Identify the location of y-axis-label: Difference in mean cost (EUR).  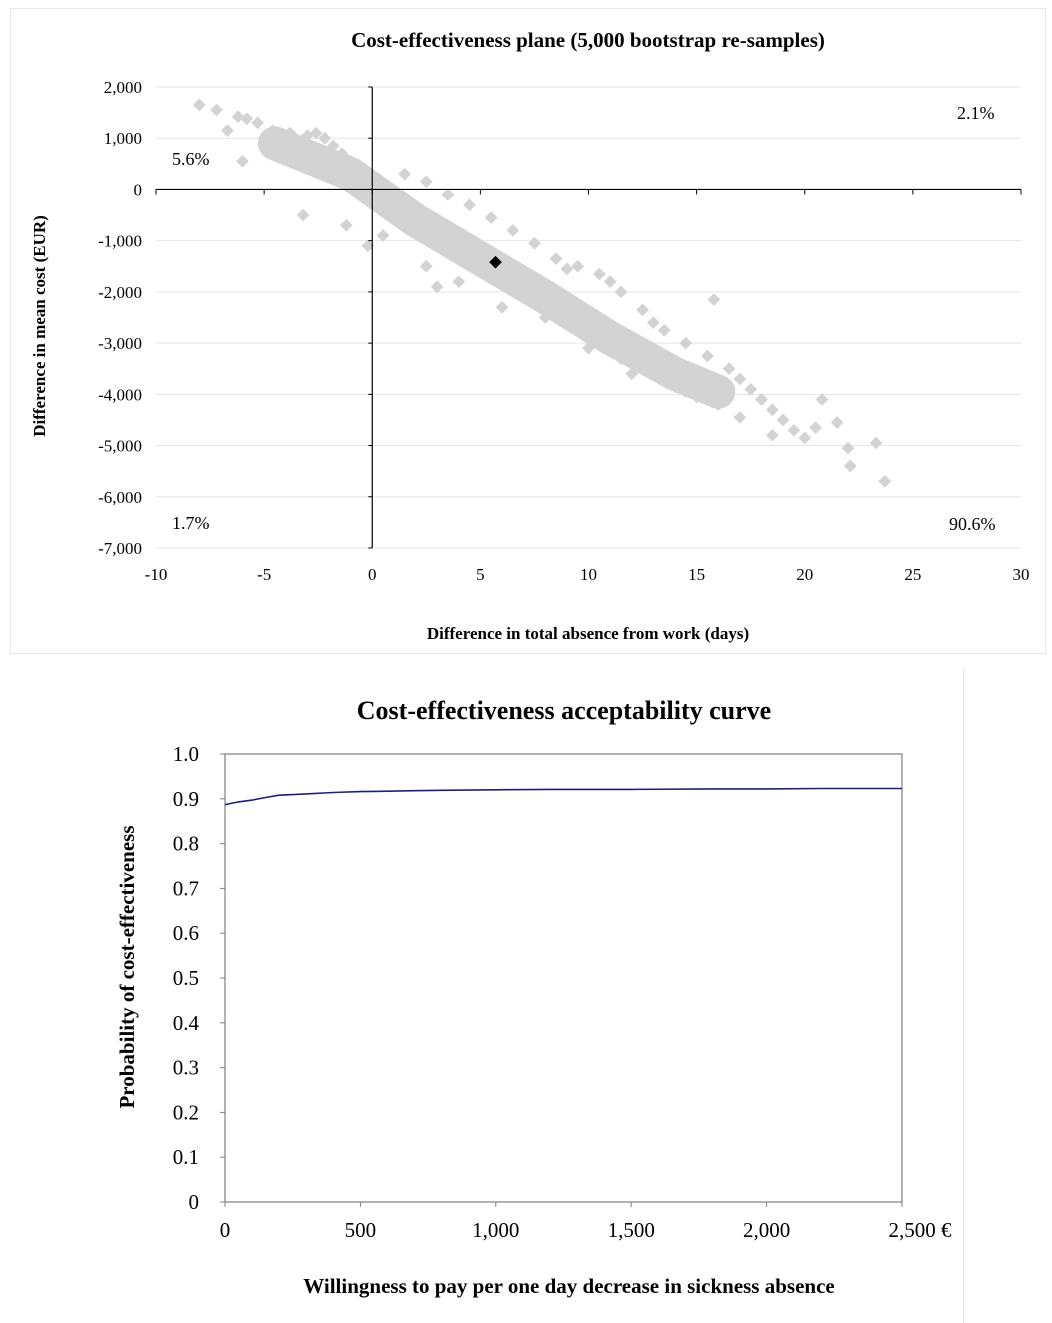
(39, 326).